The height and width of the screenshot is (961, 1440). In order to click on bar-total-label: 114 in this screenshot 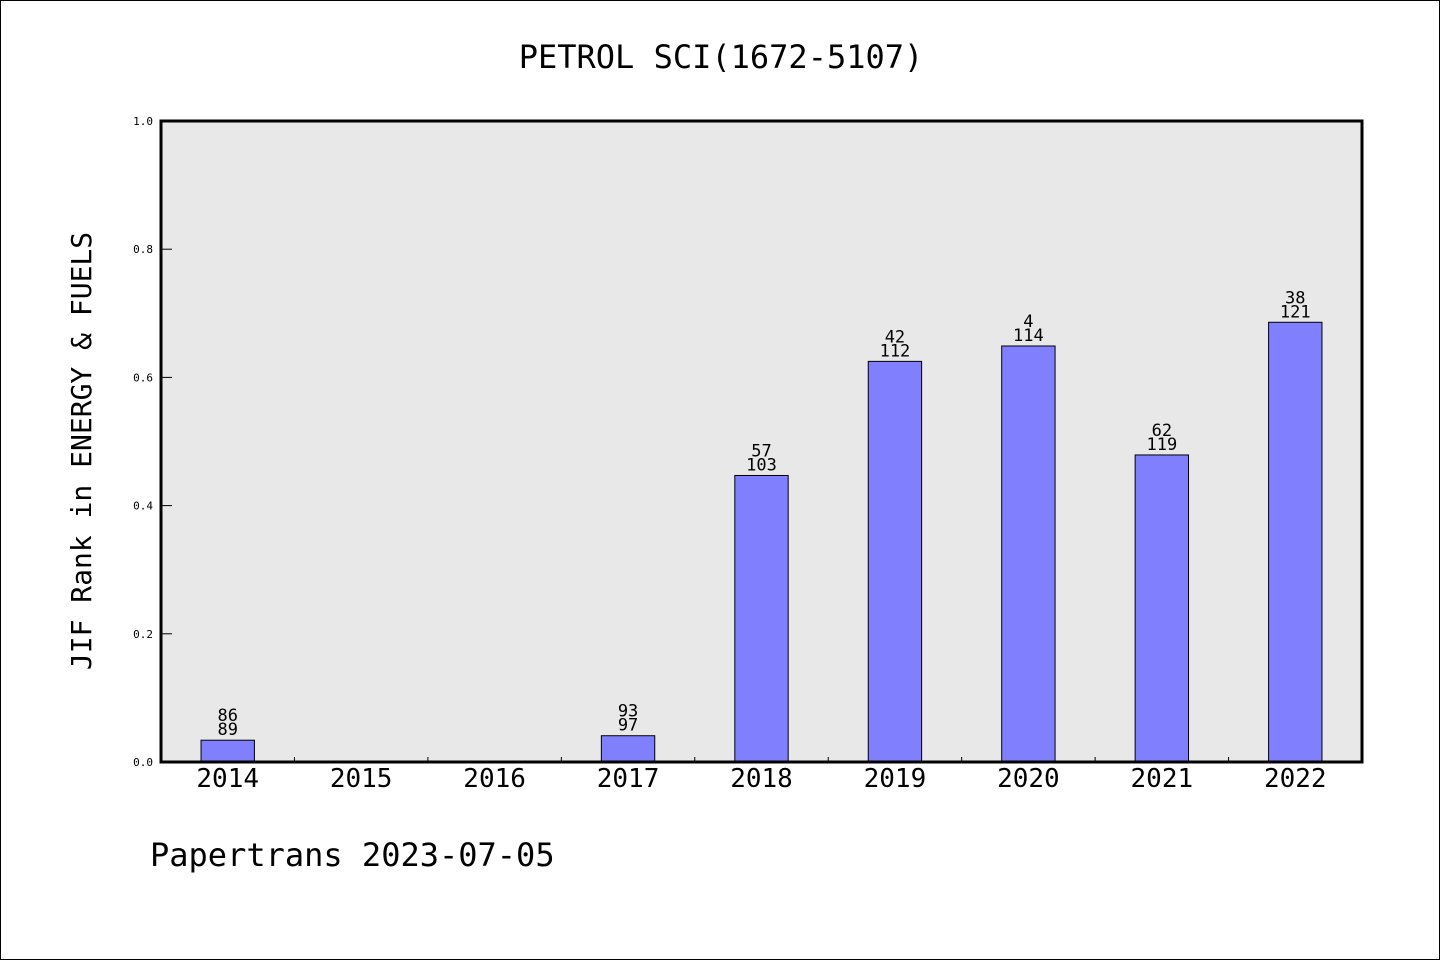, I will do `click(1028, 336)`.